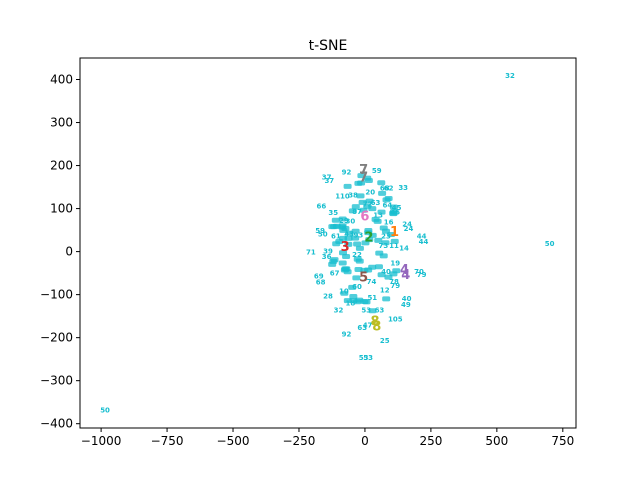  What do you see at coordinates (394, 282) in the screenshot?
I see `digit-point: 78` at bounding box center [394, 282].